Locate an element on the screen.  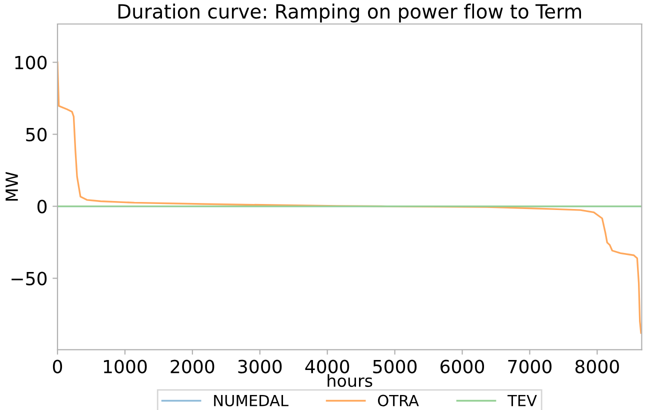
x-tick-label: 5000 is located at coordinates (395, 367).